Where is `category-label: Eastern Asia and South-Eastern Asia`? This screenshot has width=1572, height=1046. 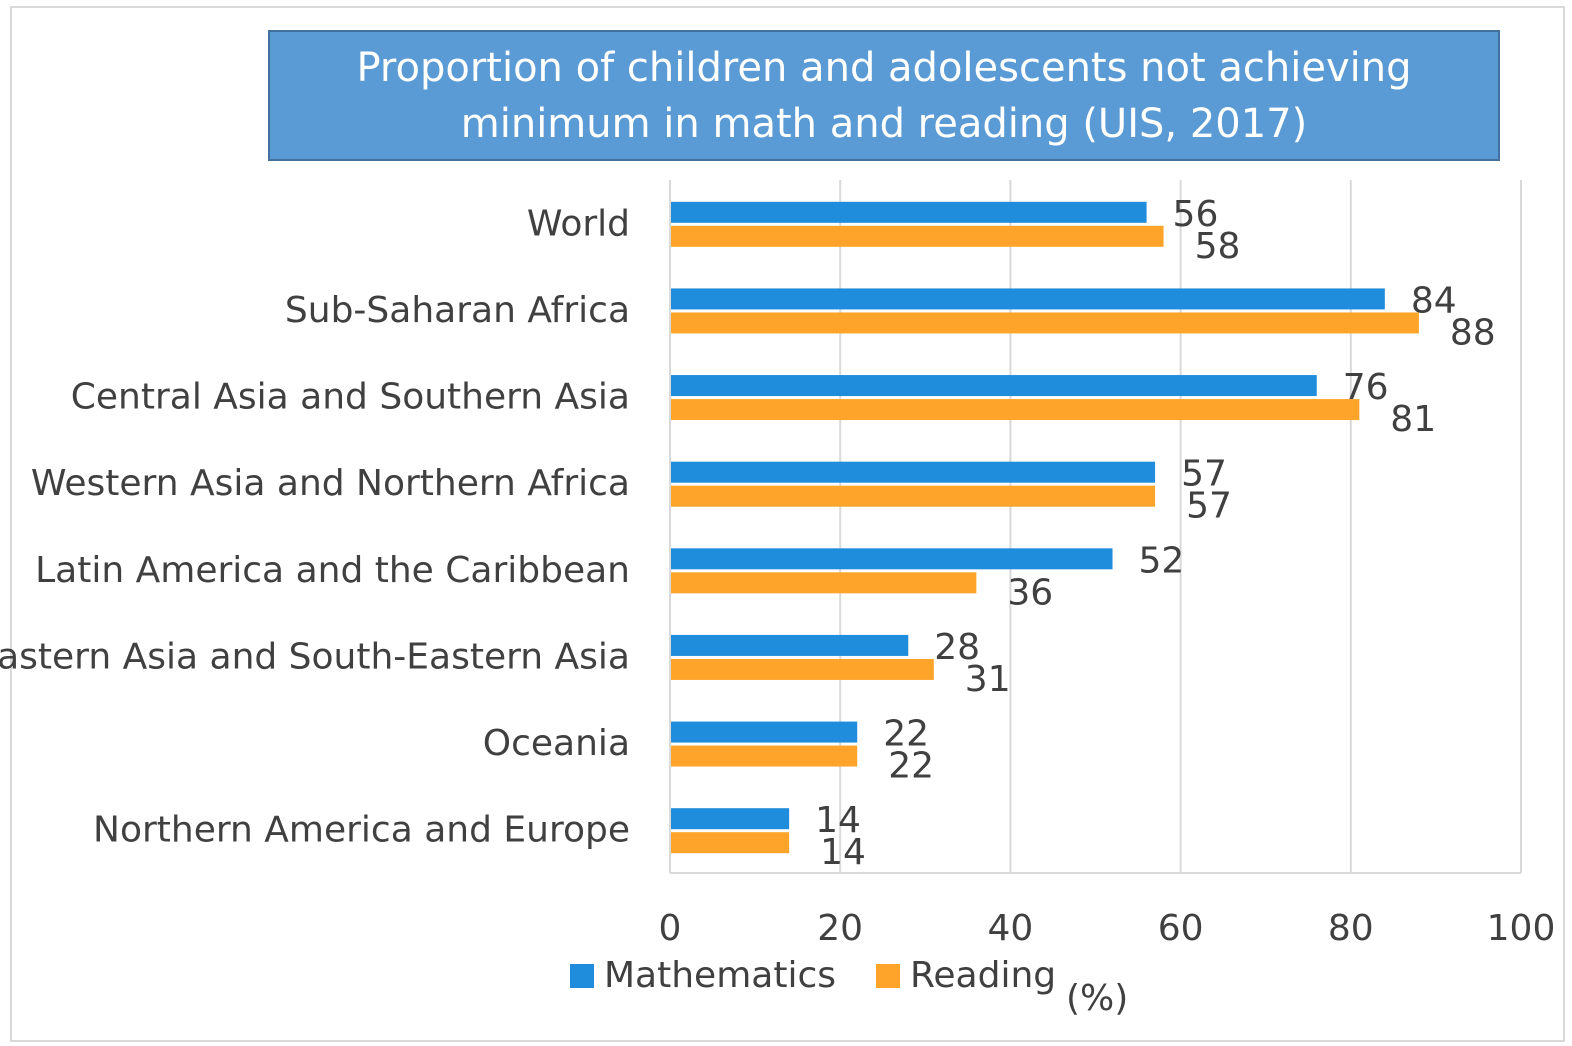 category-label: Eastern Asia and South-Eastern Asia is located at coordinates (315, 656).